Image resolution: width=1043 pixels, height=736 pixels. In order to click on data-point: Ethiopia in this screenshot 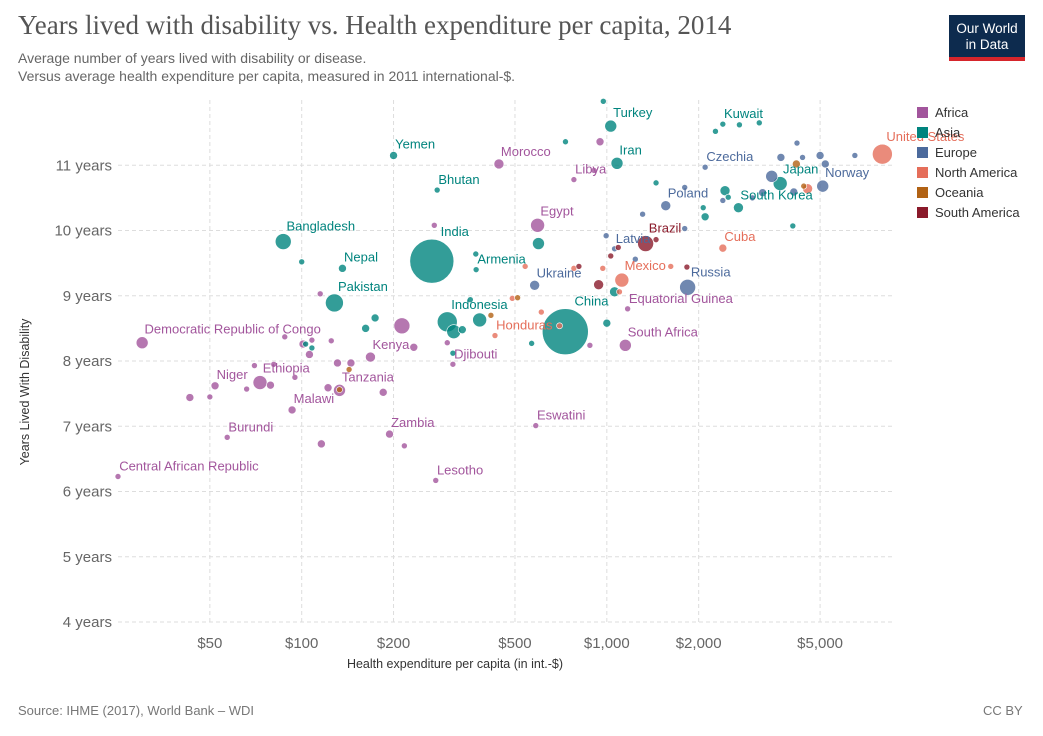, I will do `click(260, 382)`.